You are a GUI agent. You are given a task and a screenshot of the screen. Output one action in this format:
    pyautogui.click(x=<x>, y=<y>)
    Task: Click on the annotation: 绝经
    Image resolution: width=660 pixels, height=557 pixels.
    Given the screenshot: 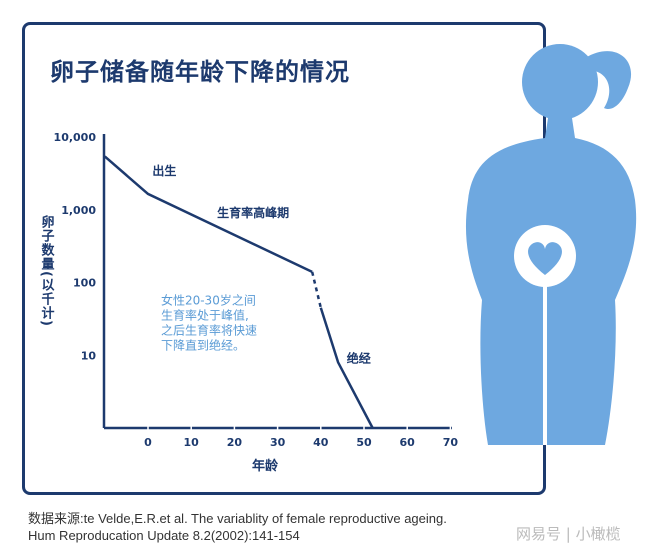 What is the action you would take?
    pyautogui.click(x=359, y=357)
    